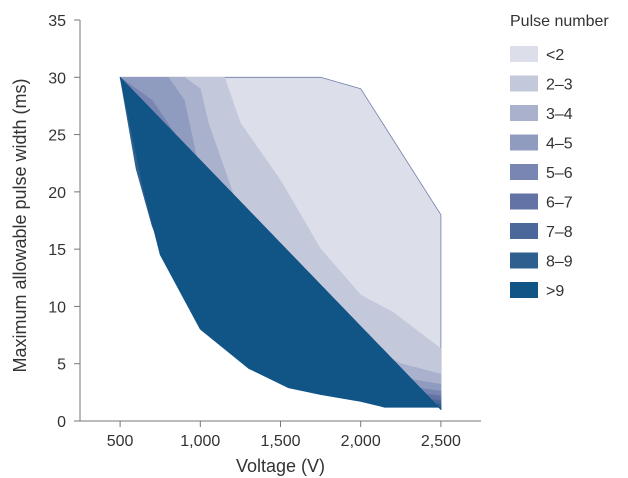  Describe the element at coordinates (559, 173) in the screenshot. I see `legend-label: 5–6` at that location.